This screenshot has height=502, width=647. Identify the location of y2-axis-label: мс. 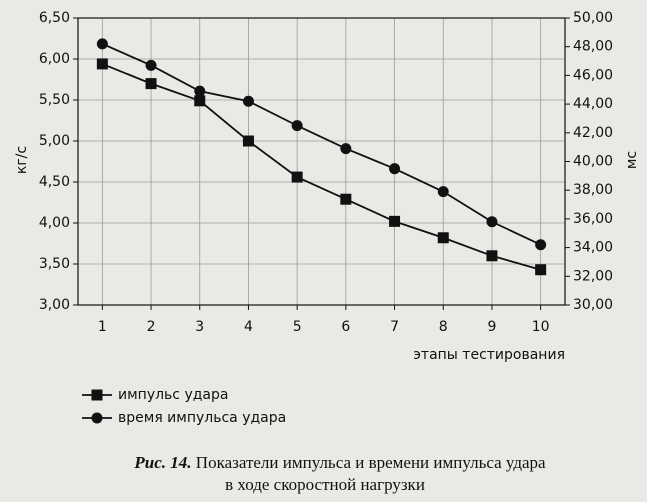
(632, 160).